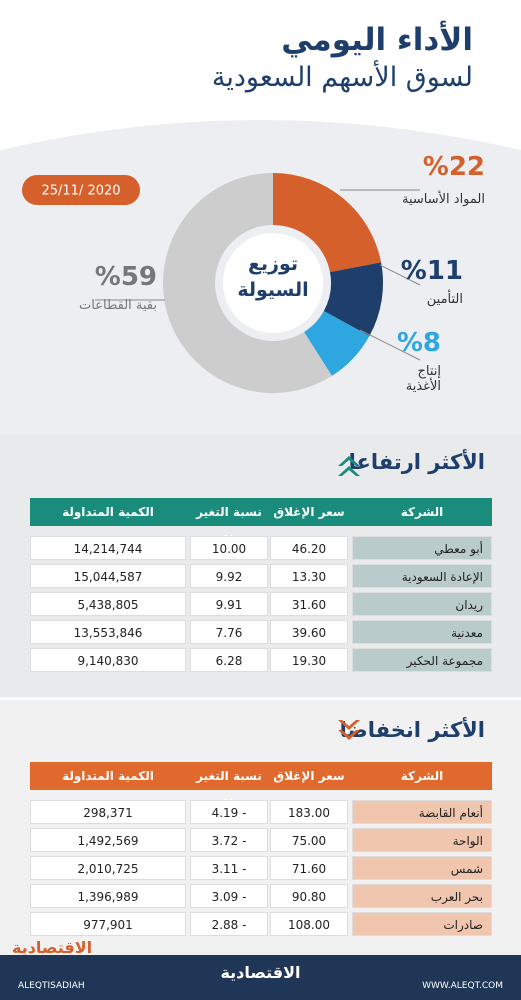 The image size is (521, 1000). What do you see at coordinates (229, 660) in the screenshot?
I see `cell: 6.28` at bounding box center [229, 660].